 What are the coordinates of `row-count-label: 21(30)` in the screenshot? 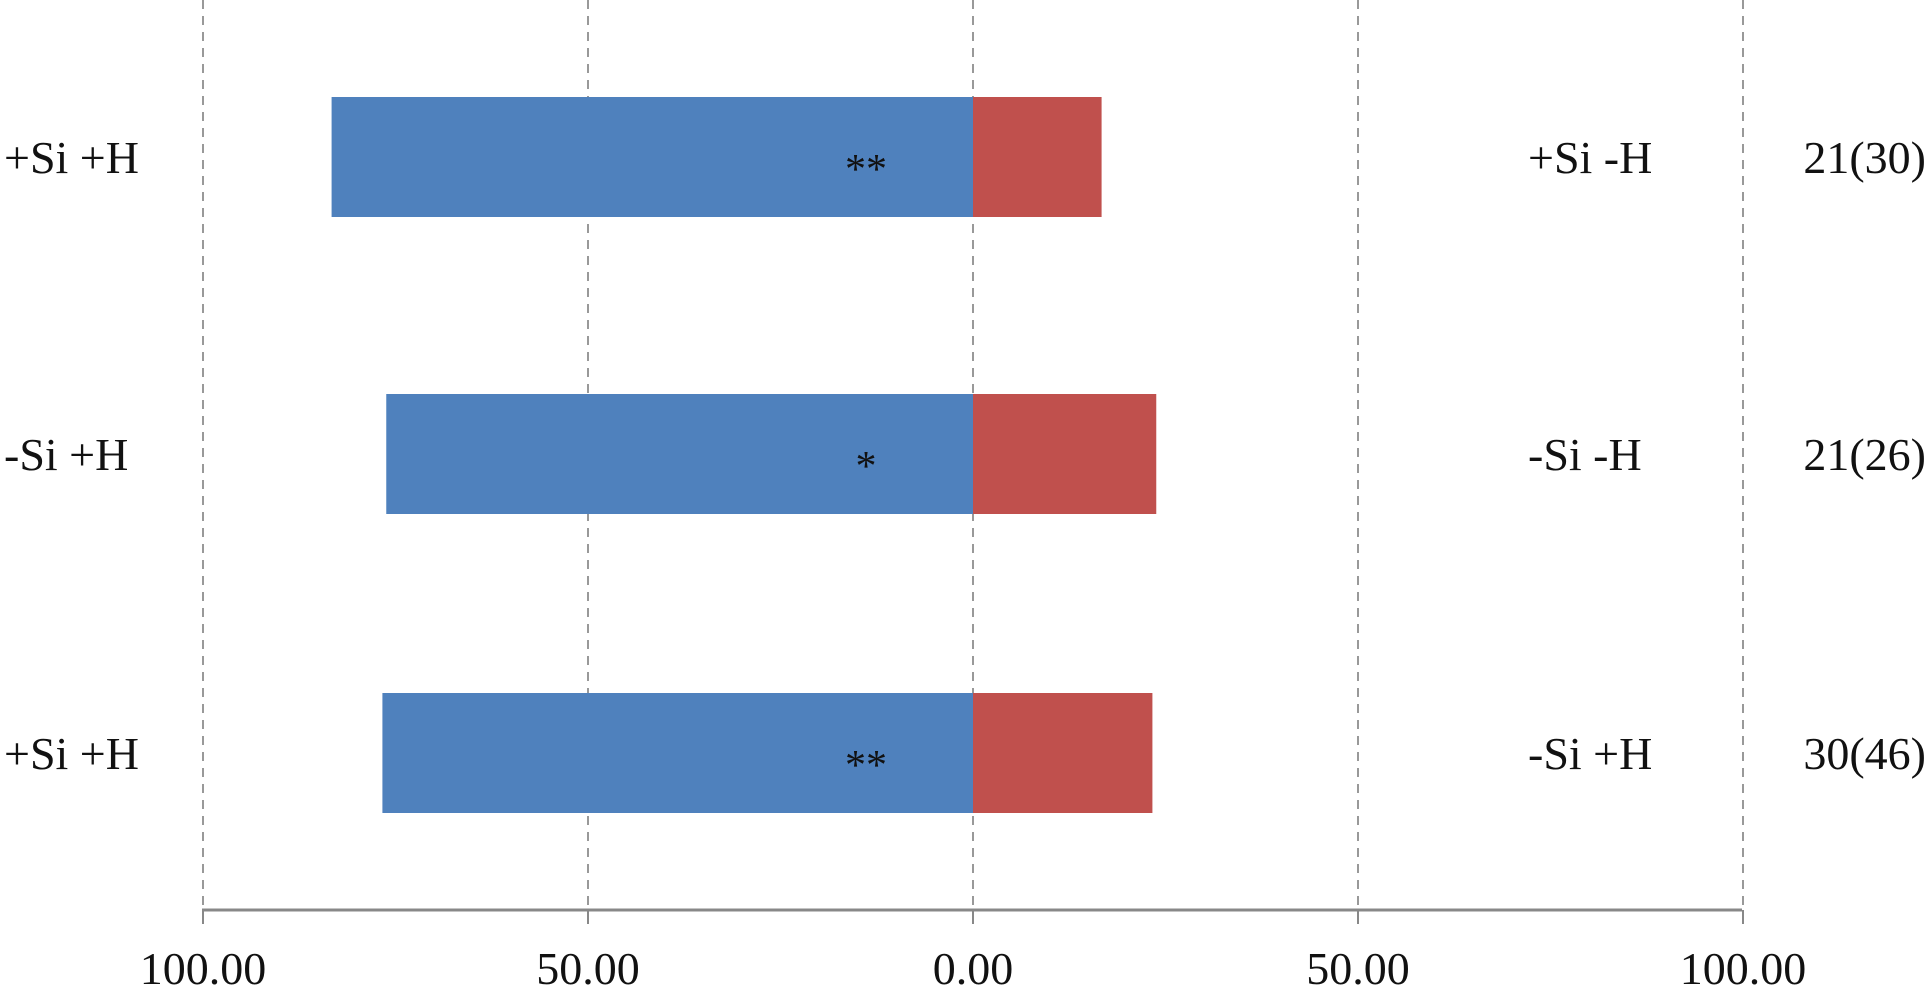 It's located at (1864, 157).